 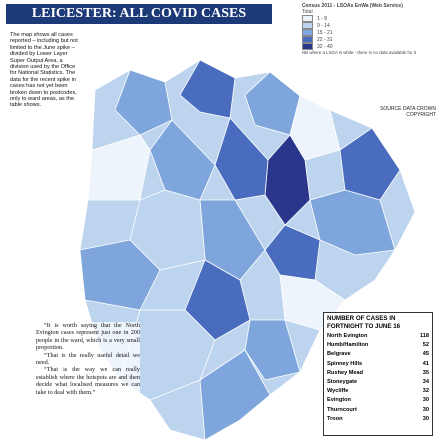 I want to click on case-count: 34, so click(x=425, y=382).